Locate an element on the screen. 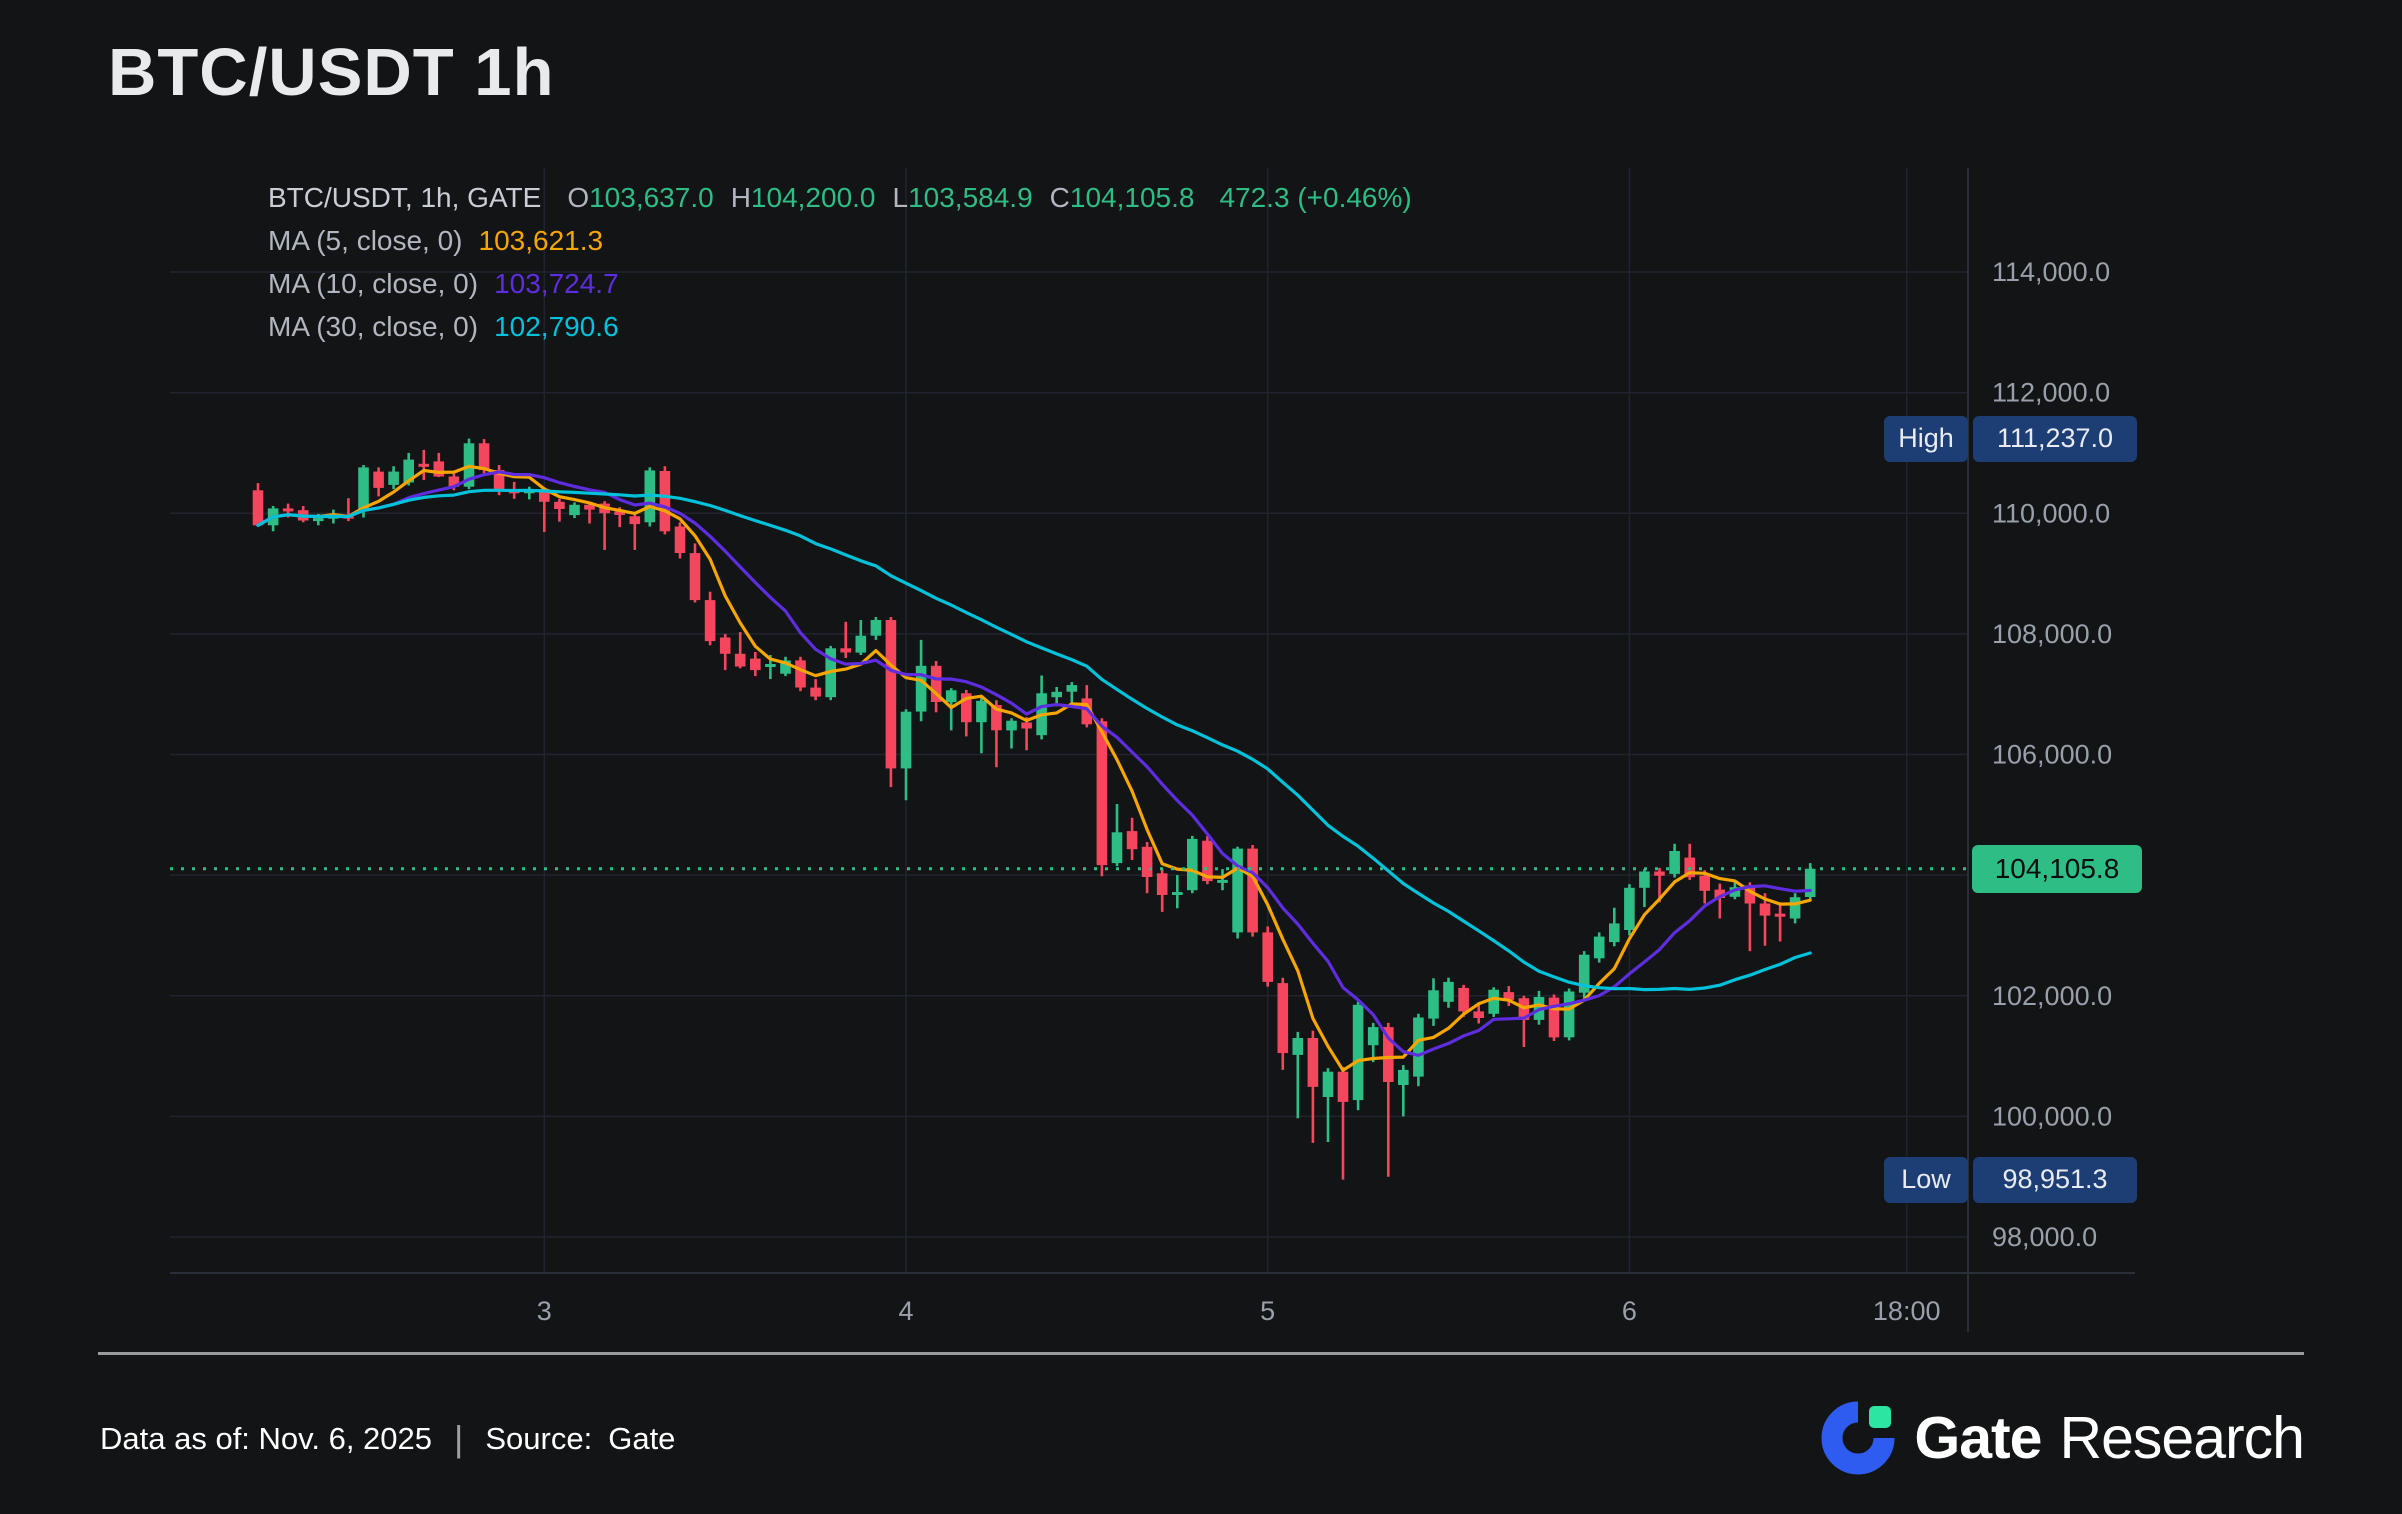  svg-text: 102,000.0 is located at coordinates (2052, 996).